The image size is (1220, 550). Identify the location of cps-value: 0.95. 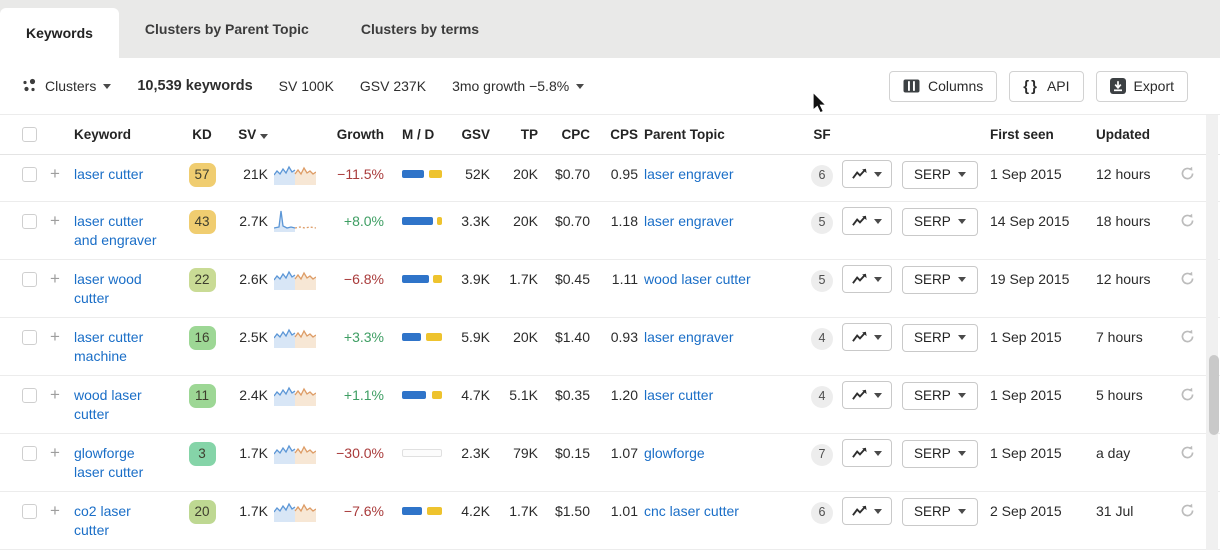
(624, 174).